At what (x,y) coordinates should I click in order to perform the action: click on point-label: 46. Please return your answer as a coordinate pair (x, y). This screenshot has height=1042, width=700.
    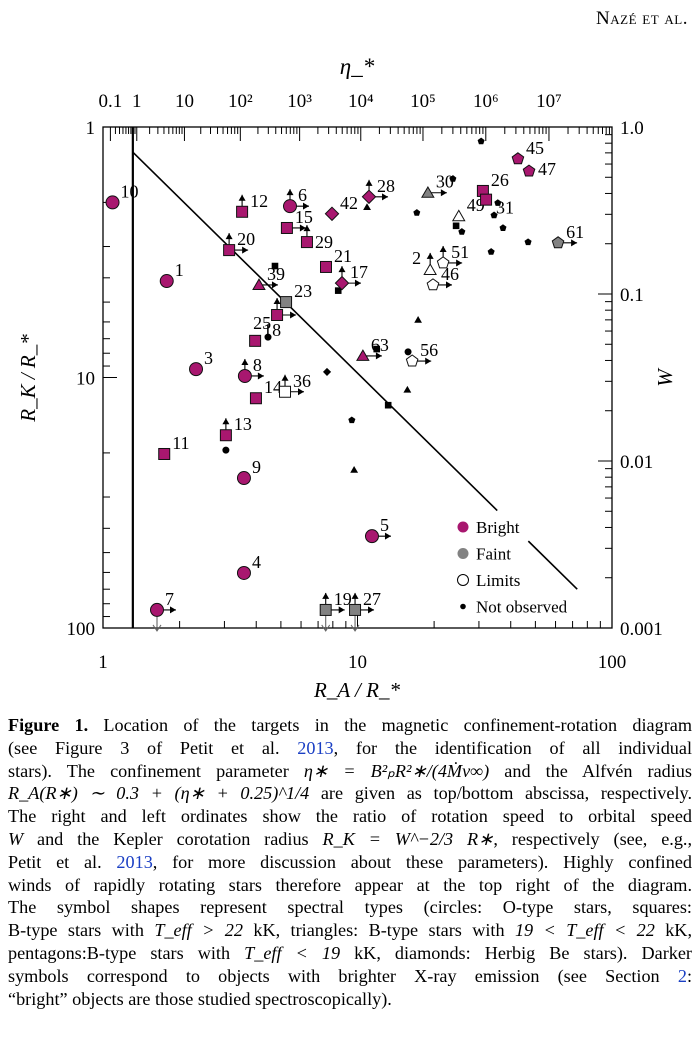
    Looking at the image, I should click on (450, 274).